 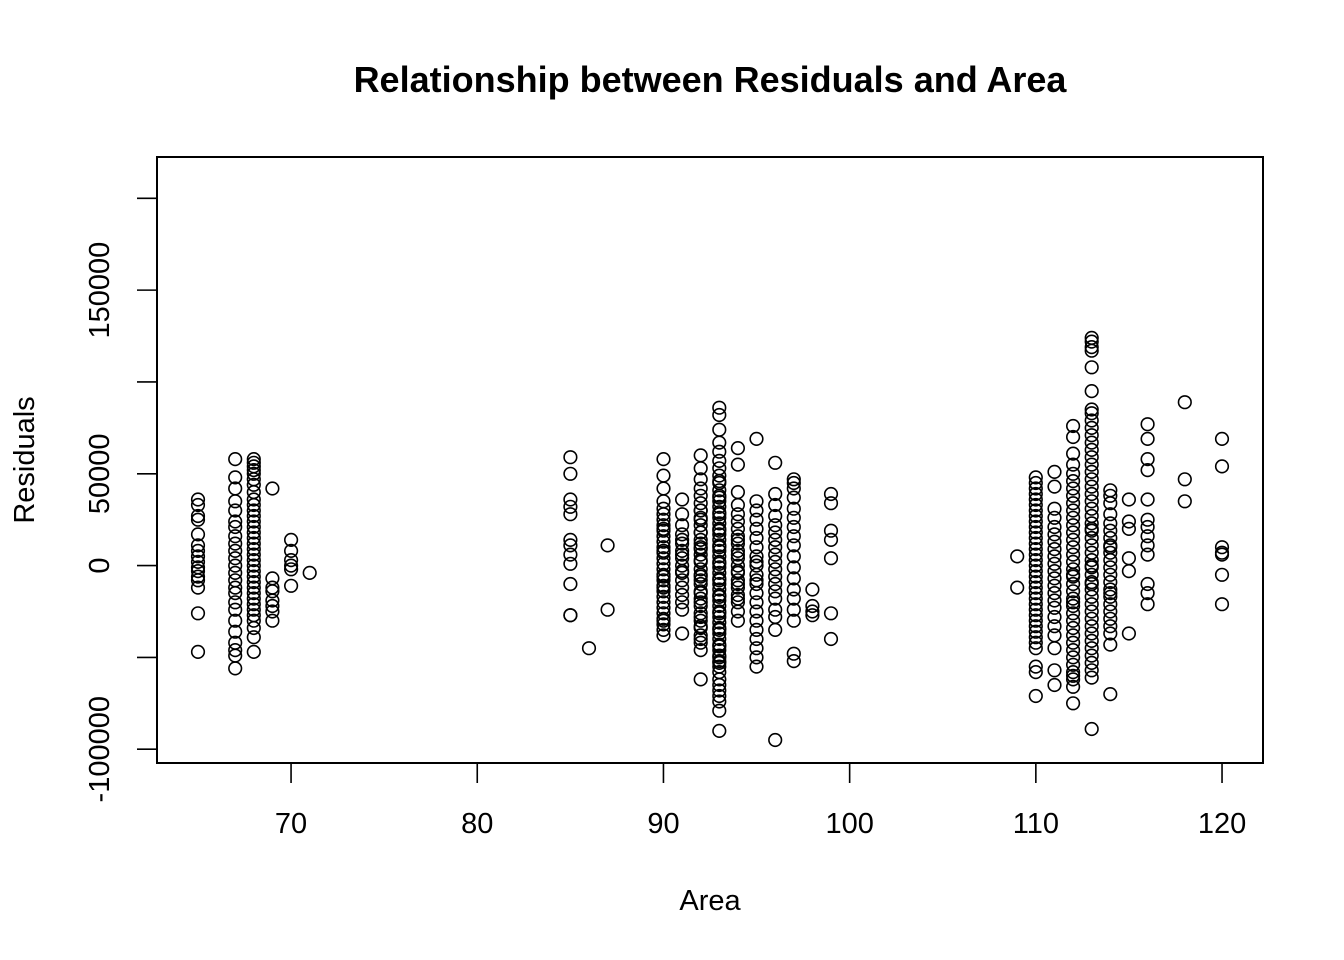 I want to click on y-axis-label: Residuals, so click(x=25, y=459).